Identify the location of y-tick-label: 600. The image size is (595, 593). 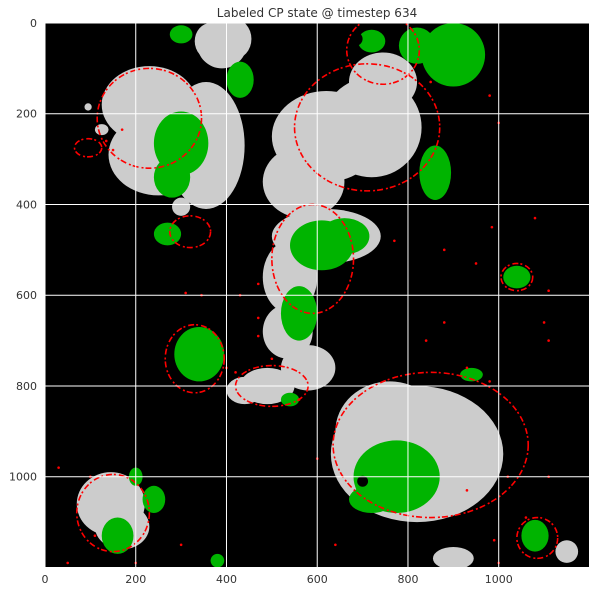
(26, 295).